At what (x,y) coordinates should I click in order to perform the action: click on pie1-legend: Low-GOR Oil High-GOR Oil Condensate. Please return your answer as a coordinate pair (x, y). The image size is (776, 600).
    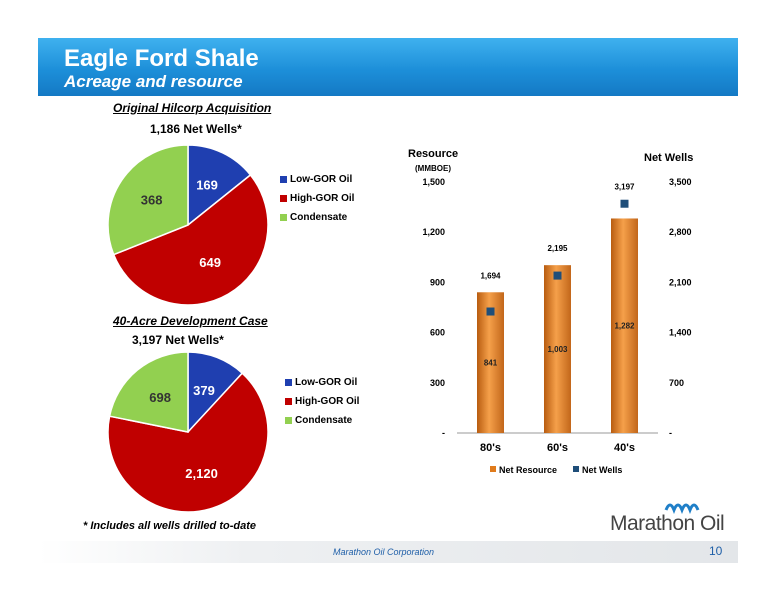
    Looking at the image, I should click on (317, 198).